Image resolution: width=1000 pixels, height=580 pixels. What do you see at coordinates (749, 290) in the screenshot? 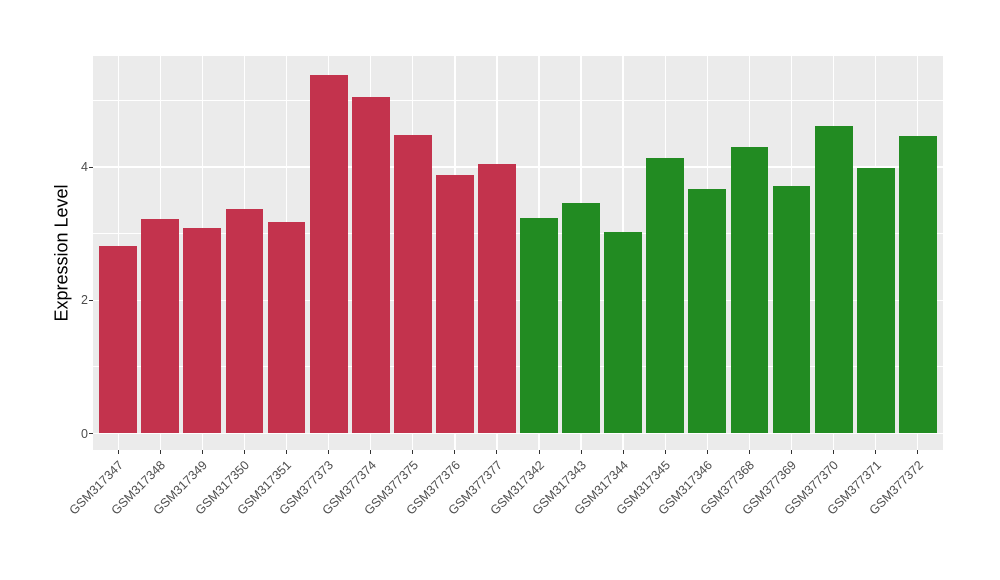
I see `bar-GSM377368` at bounding box center [749, 290].